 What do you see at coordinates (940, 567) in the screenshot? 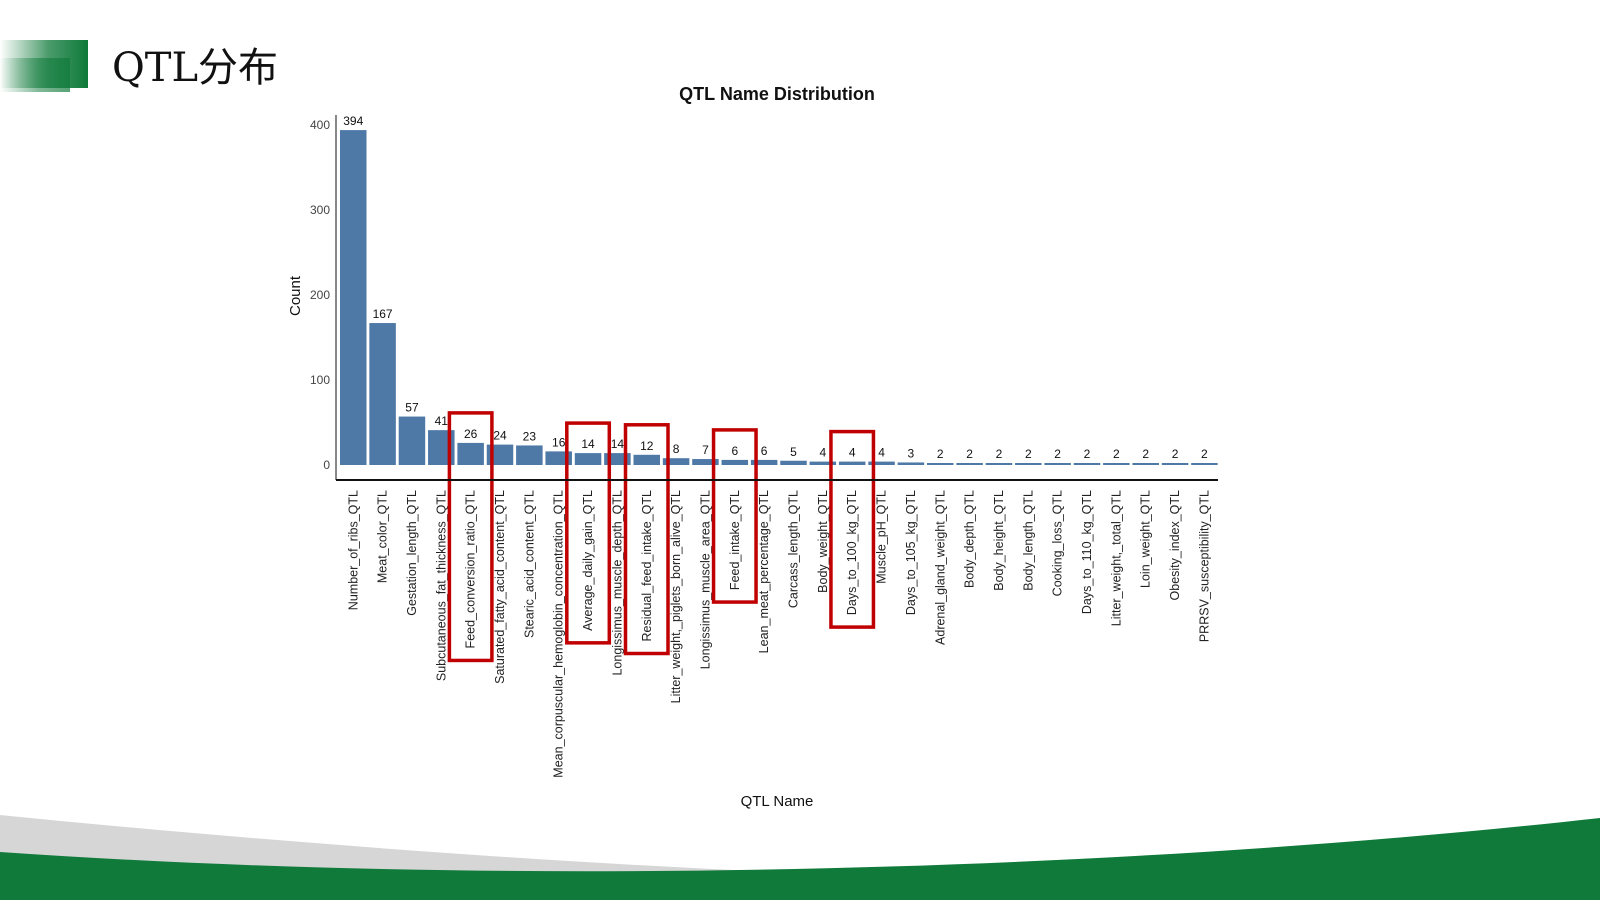
I see `x-tick-label: Adrenal_gland_weight_QTL` at bounding box center [940, 567].